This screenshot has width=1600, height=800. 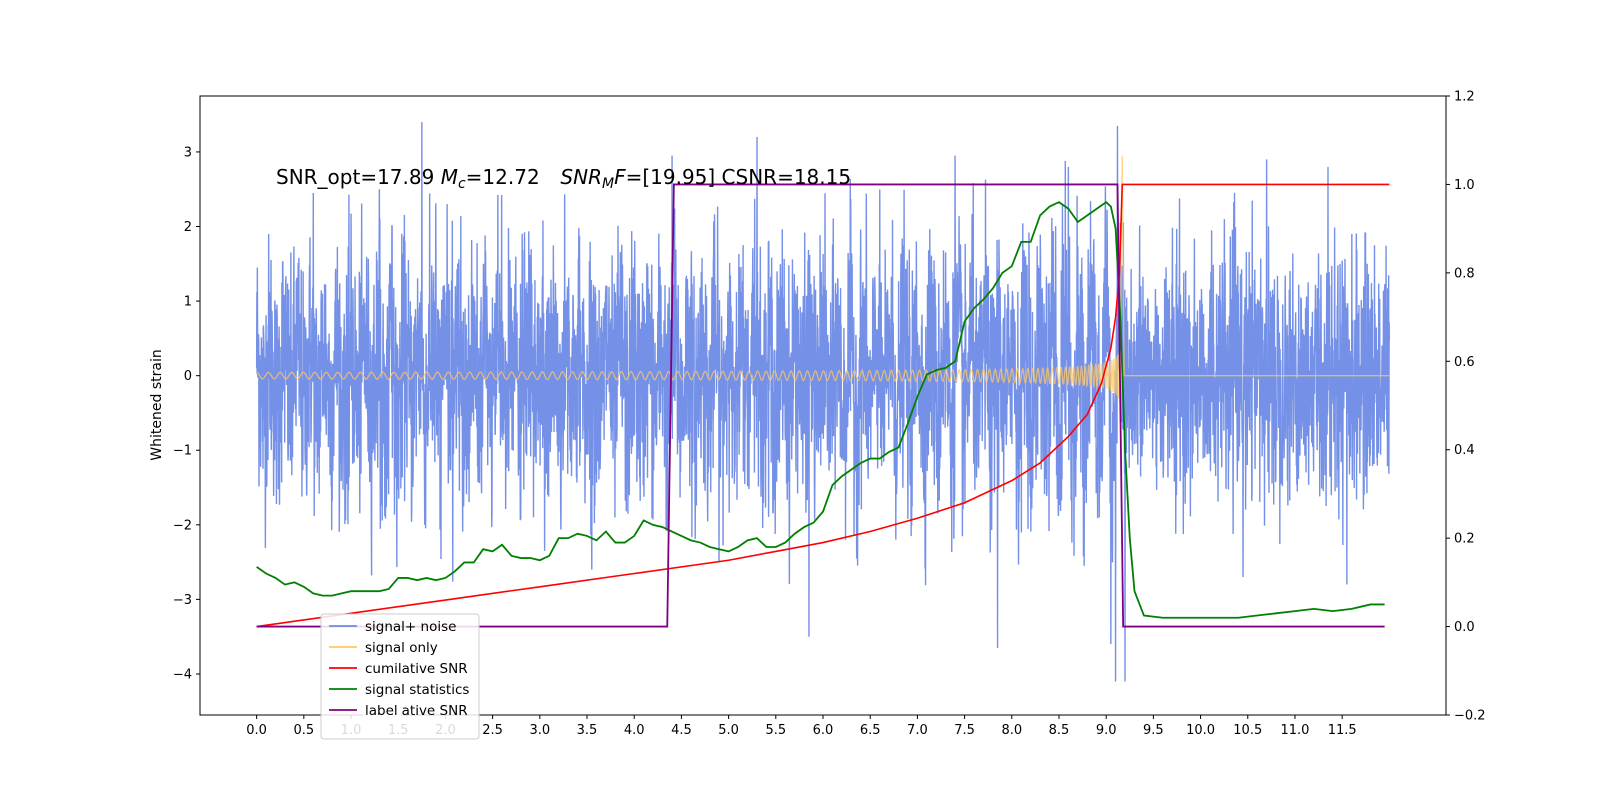 I want to click on y-right-tick-label: 1.0, so click(x=1464, y=185).